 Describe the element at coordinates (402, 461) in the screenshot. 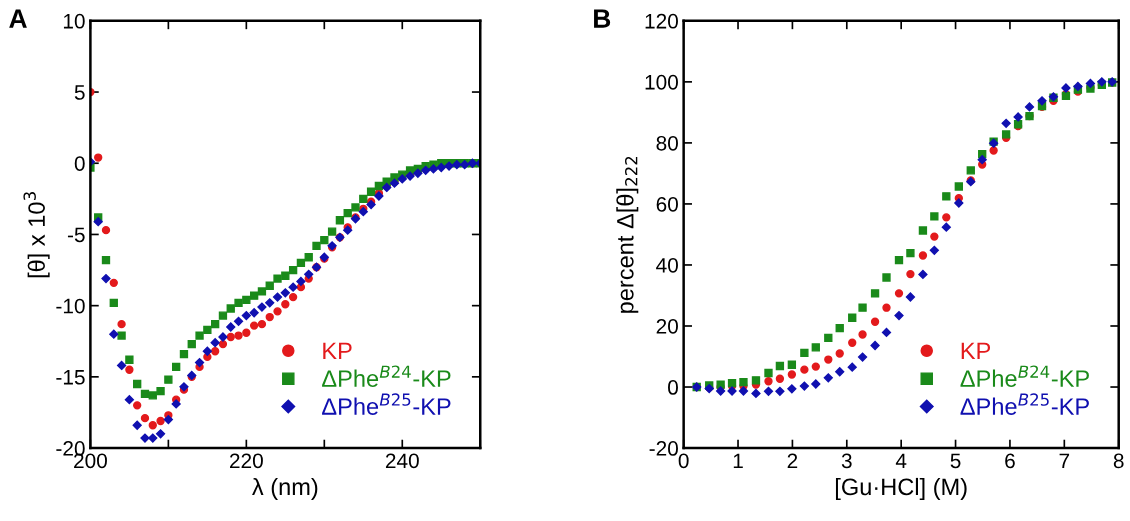

I see `x-tick-label: 240` at that location.